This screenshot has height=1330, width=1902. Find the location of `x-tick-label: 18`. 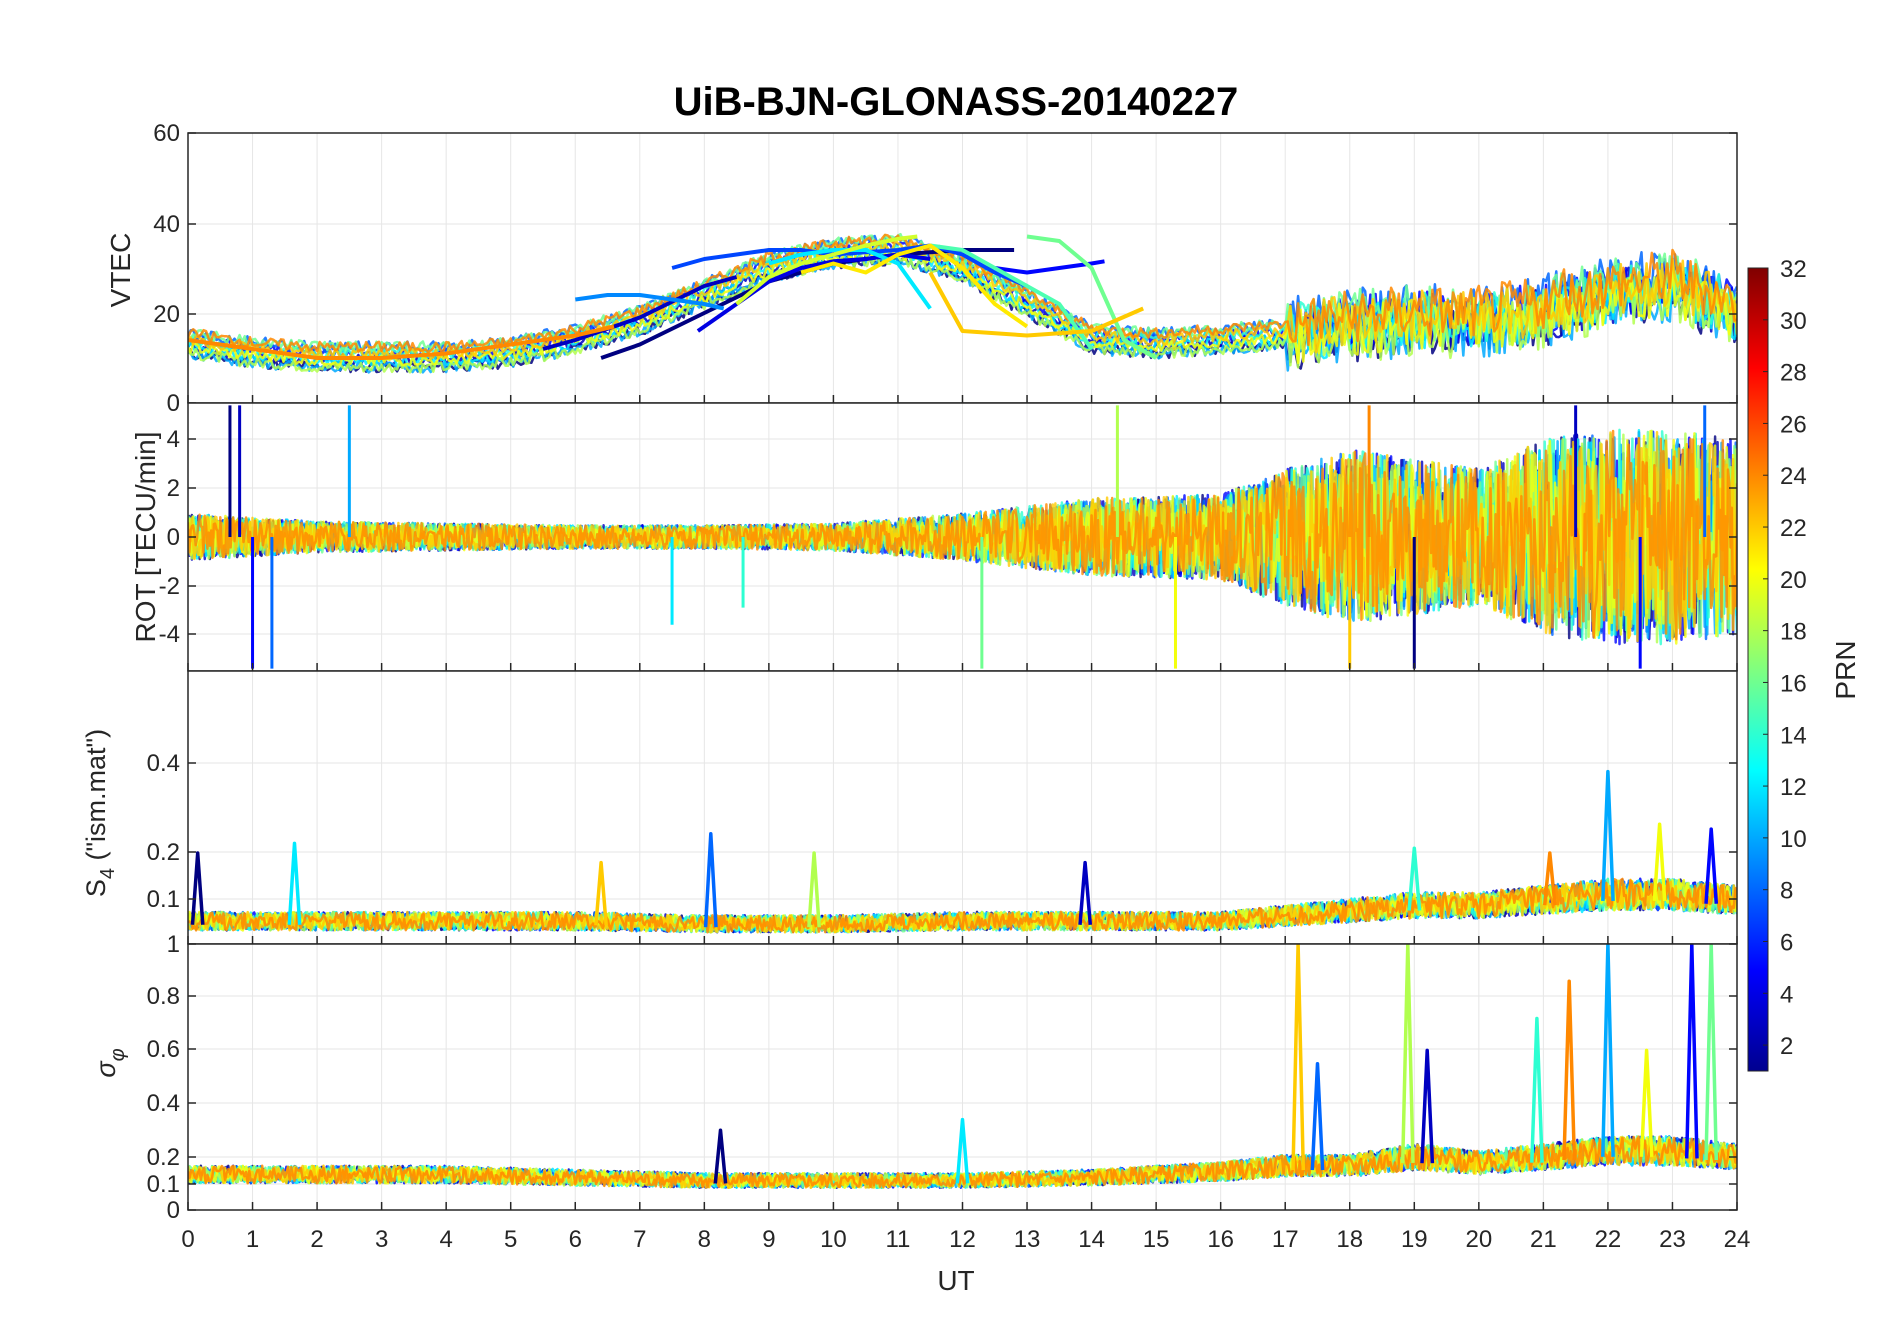

x-tick-label: 18 is located at coordinates (1349, 1239).